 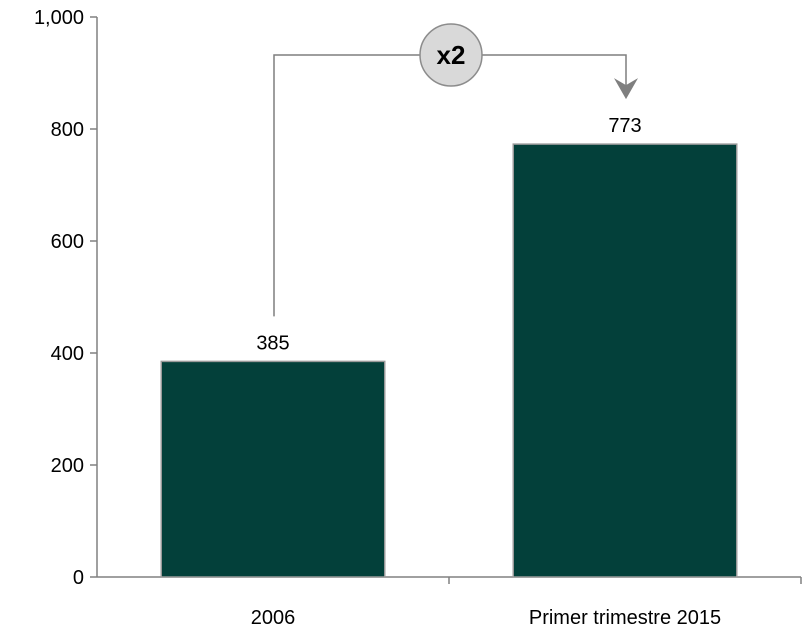 I want to click on growth-badge, so click(x=451, y=55).